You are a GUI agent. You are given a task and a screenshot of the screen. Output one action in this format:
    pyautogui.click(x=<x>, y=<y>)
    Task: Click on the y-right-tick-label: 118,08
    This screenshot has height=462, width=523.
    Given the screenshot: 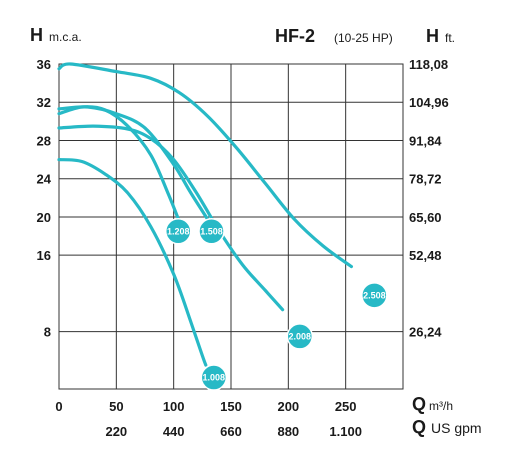 What is the action you would take?
    pyautogui.click(x=428, y=64)
    